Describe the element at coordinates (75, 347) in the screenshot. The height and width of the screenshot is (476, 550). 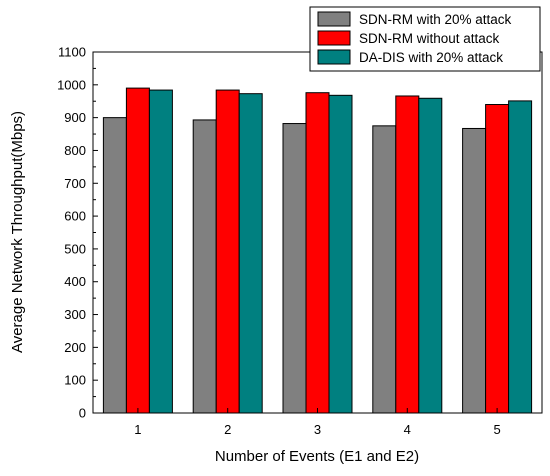
I see `y-tick-label: 200` at that location.